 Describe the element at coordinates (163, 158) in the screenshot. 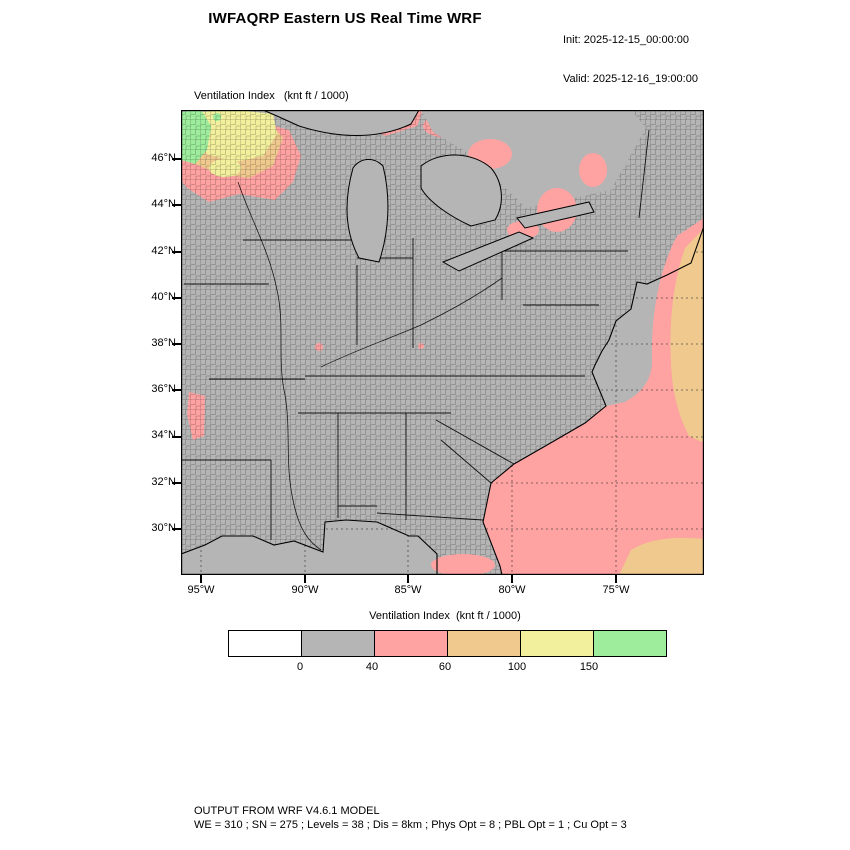

I see `lat-tick-label: 46°N` at that location.